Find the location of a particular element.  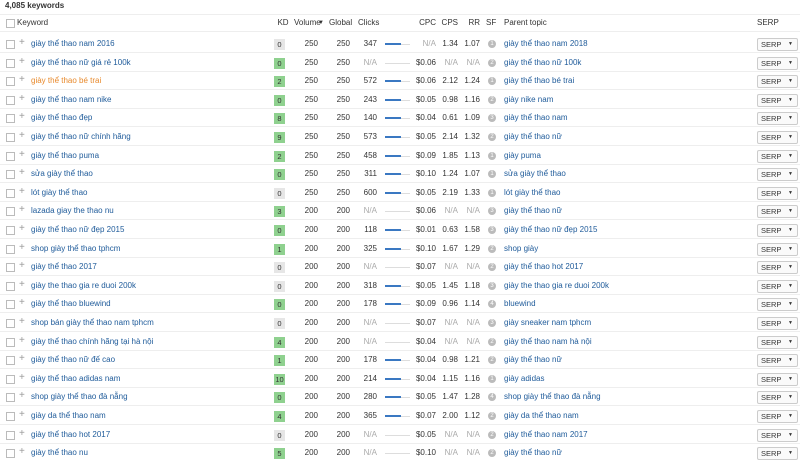

keyword-link: lót giày thể thao is located at coordinates (59, 192).